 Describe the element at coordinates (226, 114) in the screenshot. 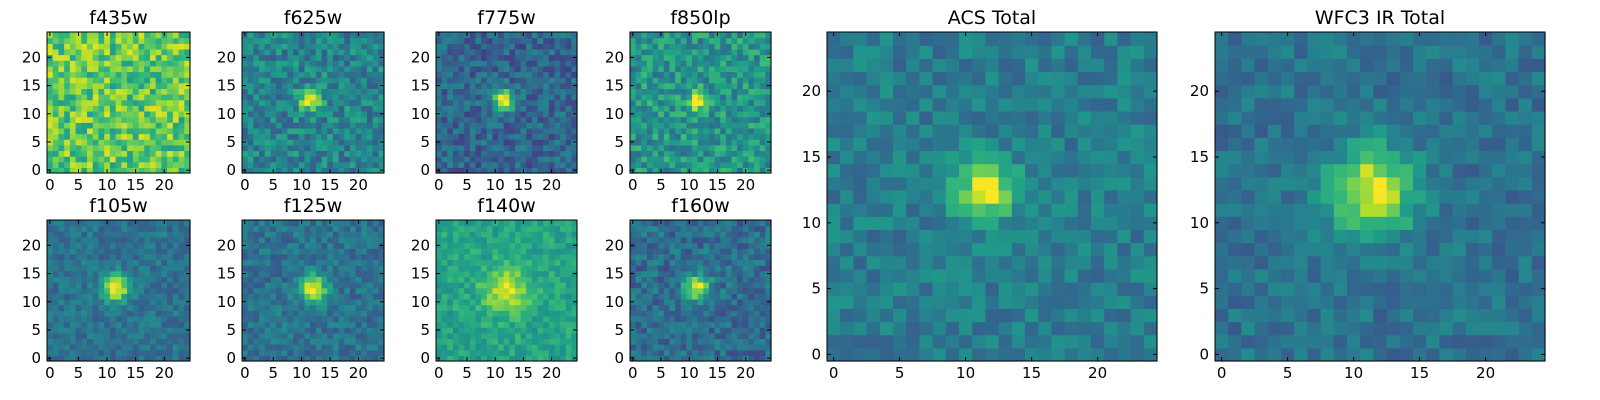

I see `y-tick-label: 10` at that location.